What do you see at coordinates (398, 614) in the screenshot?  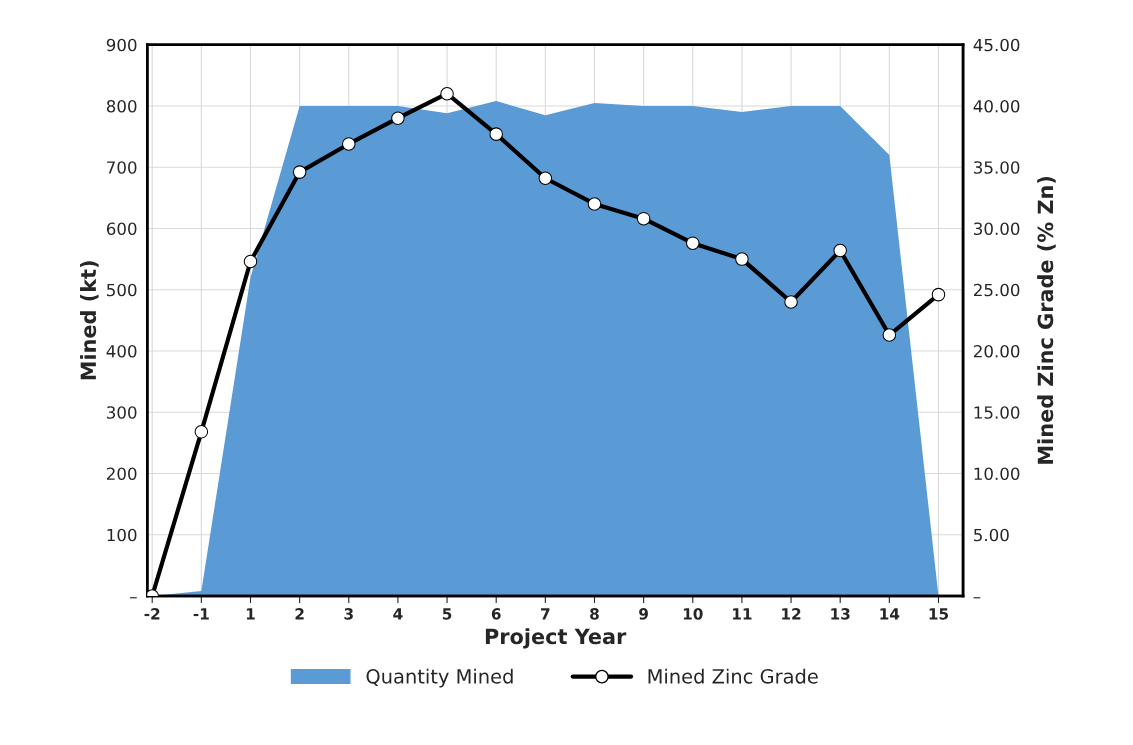 I see `x-tick-label: 4` at bounding box center [398, 614].